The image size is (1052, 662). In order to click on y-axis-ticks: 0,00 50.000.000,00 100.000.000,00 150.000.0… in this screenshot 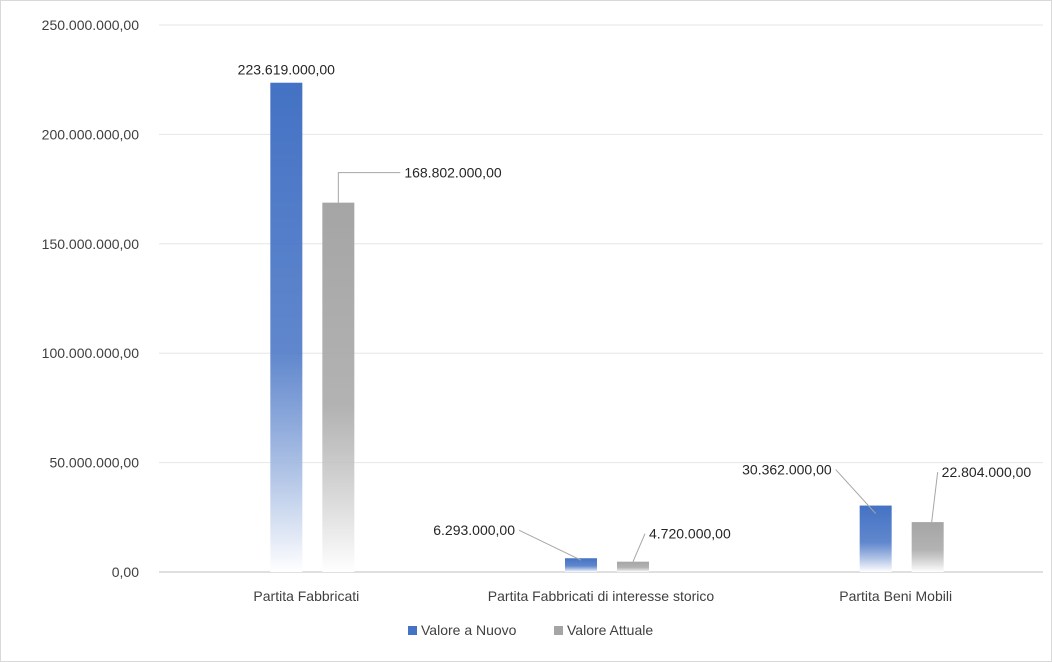, I will do `click(91, 298)`.